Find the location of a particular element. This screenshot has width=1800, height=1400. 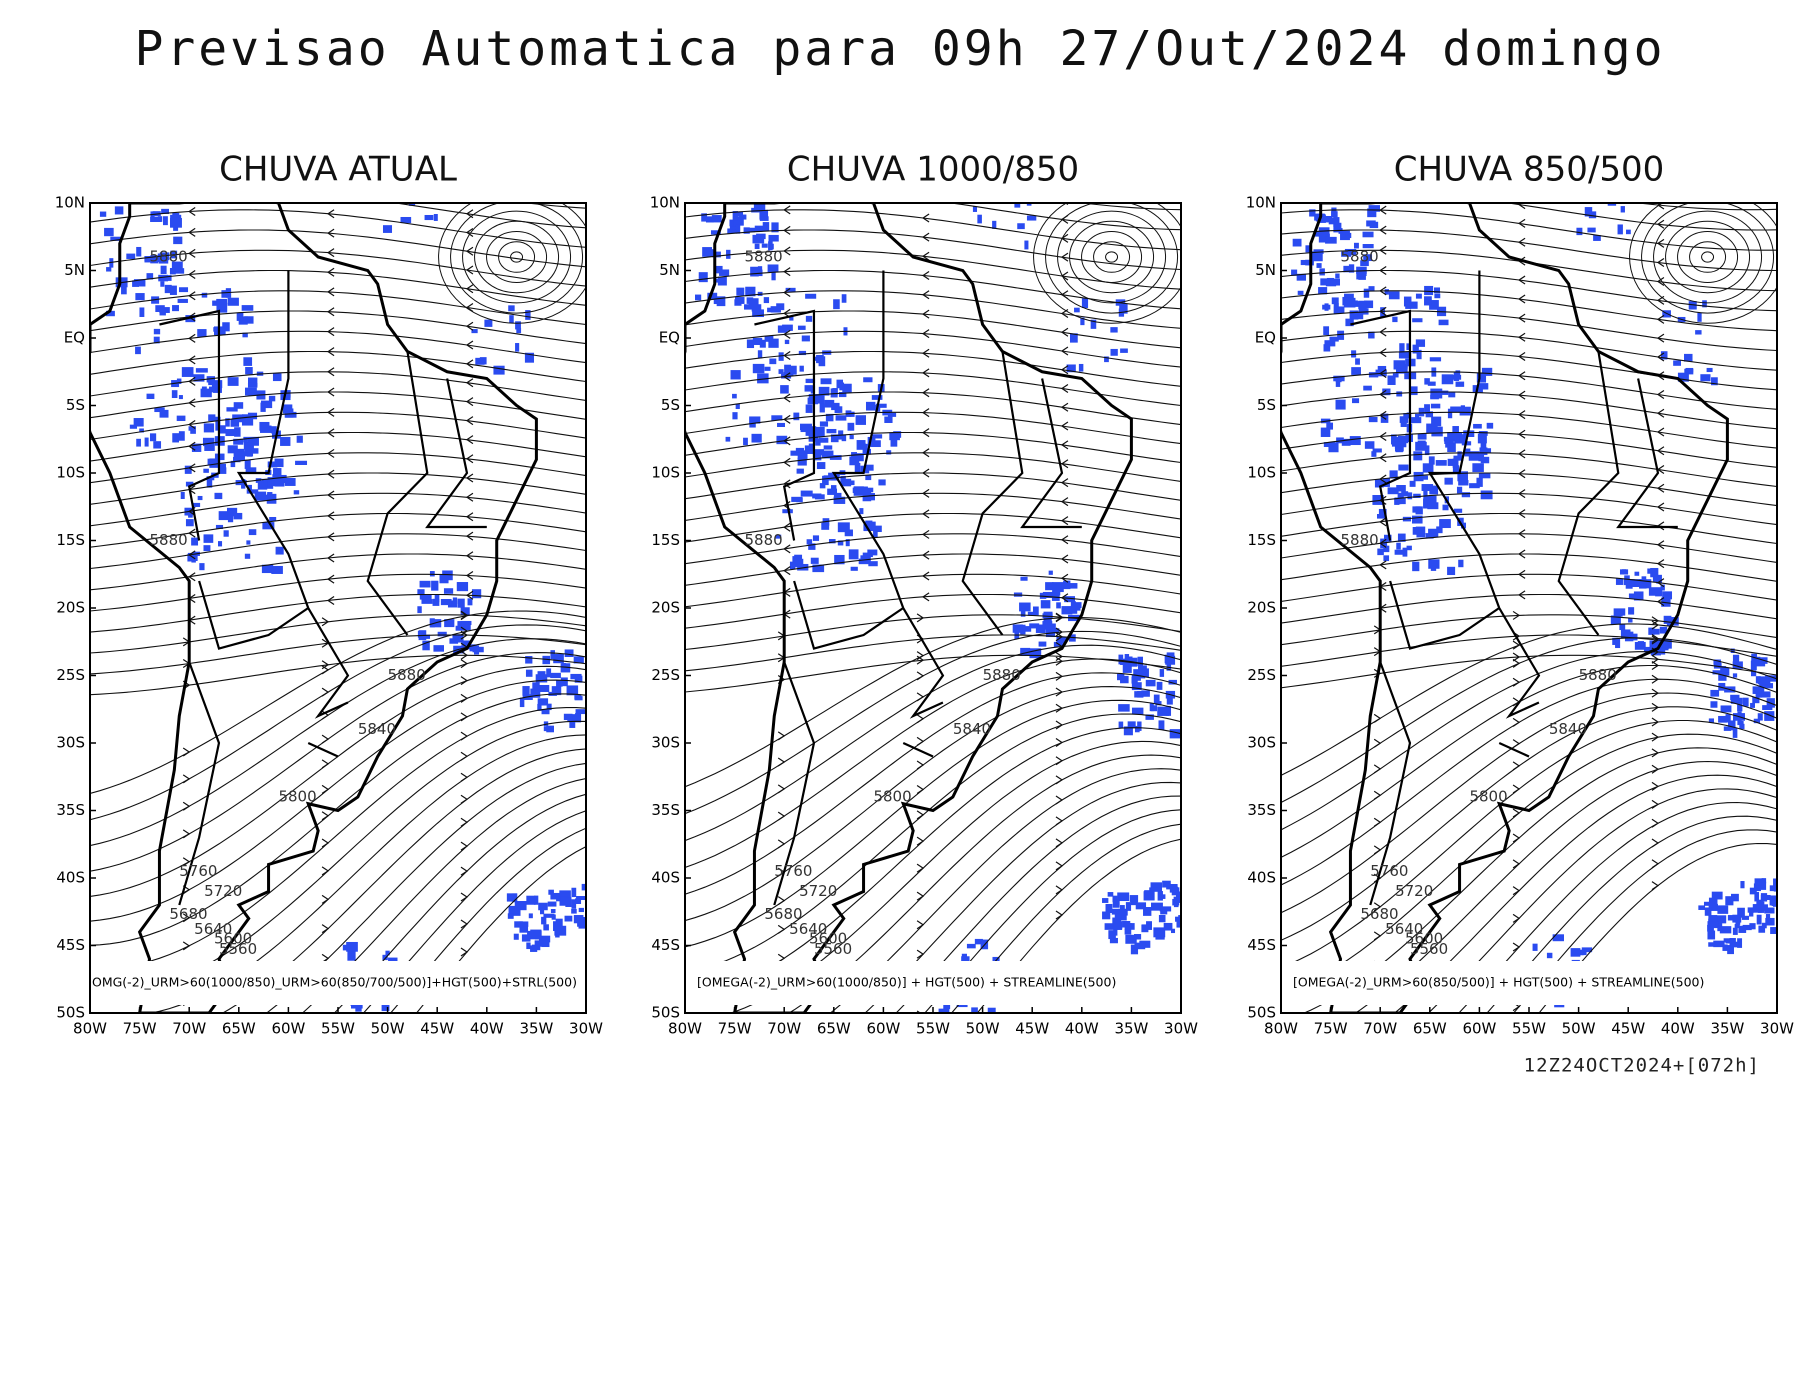

lon-label: 70W is located at coordinates (1380, 1029).